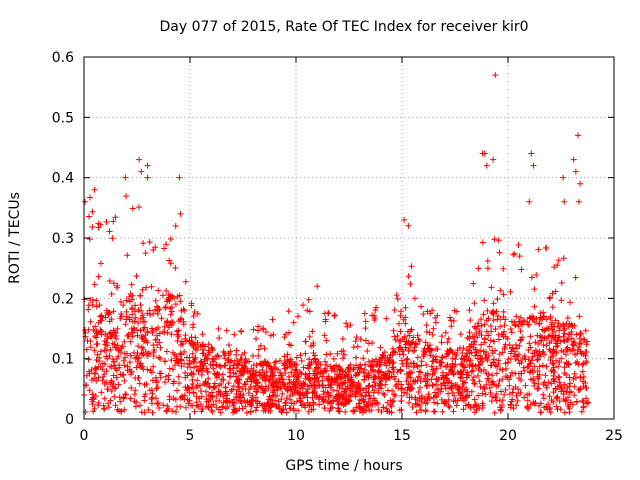 Image resolution: width=640 pixels, height=480 pixels. I want to click on x-tick-label: 15, so click(402, 436).